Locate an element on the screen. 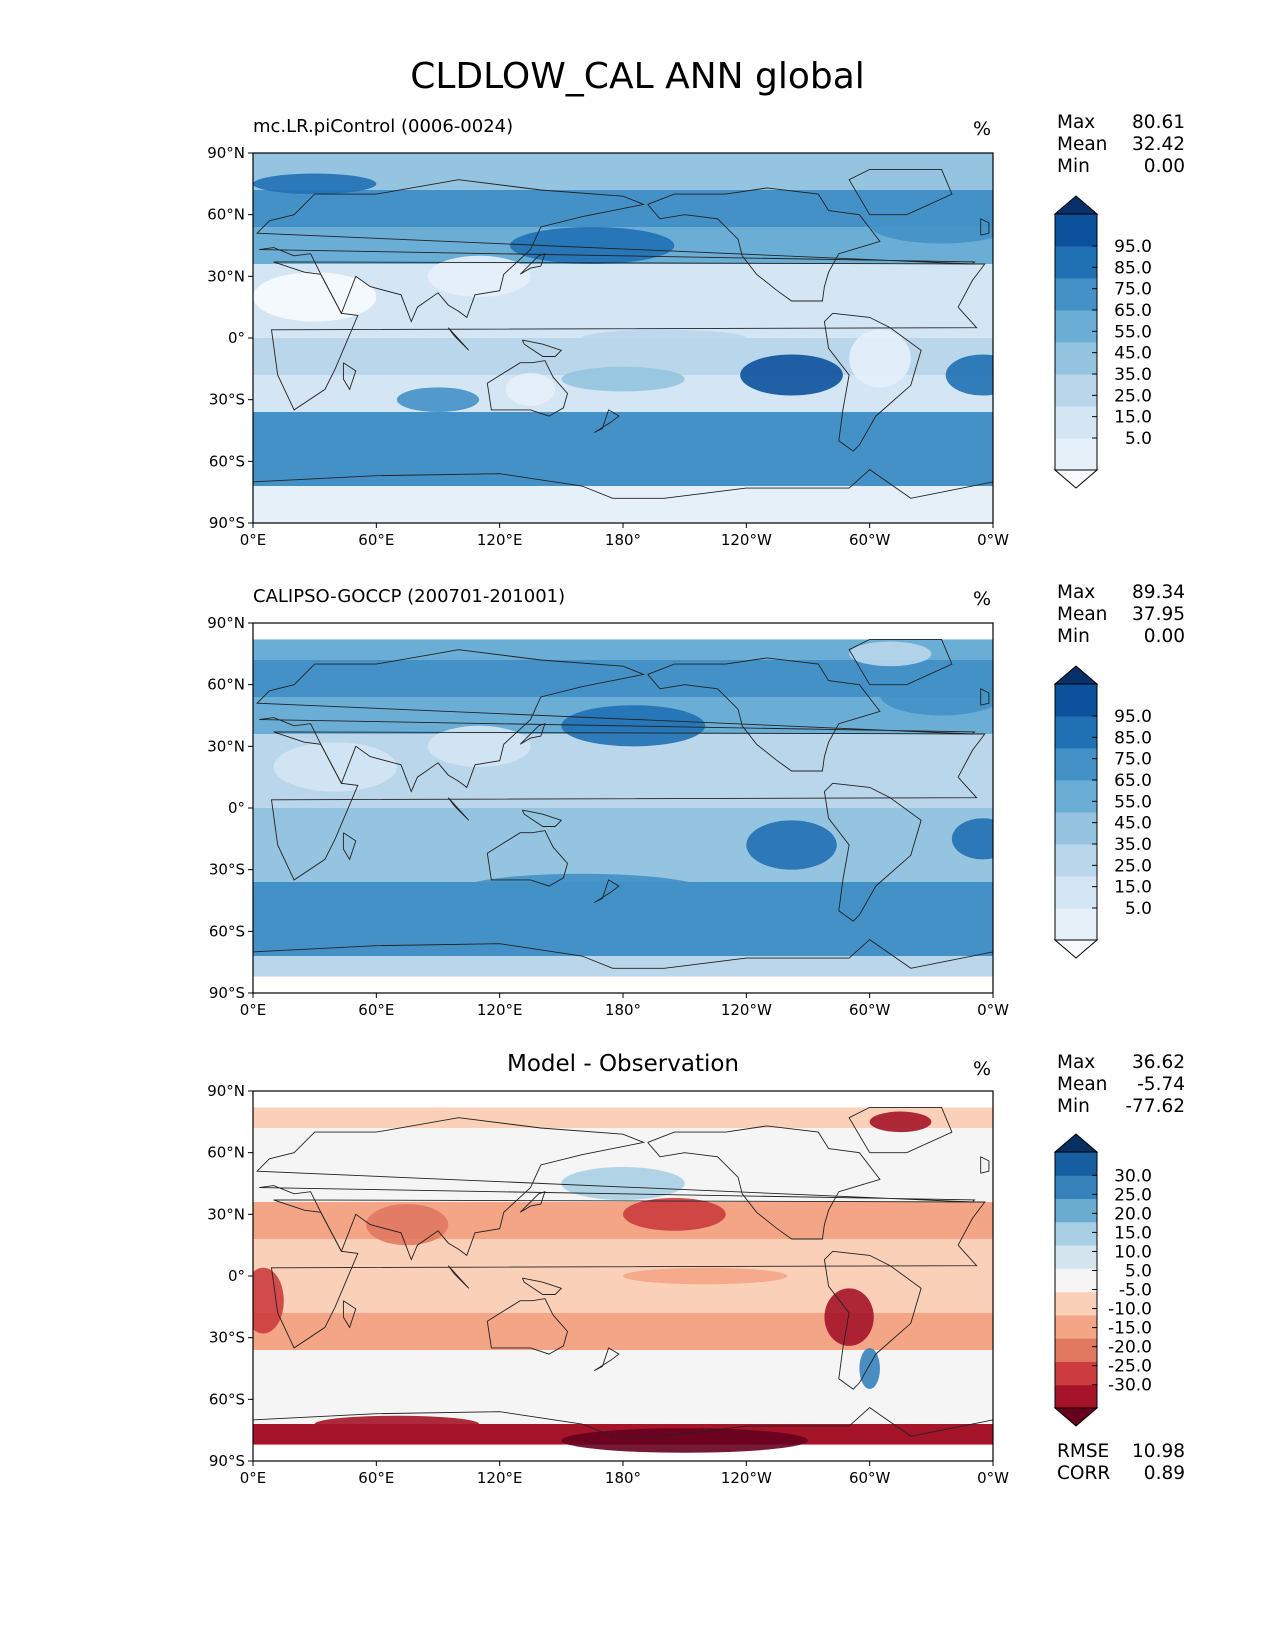 The width and height of the screenshot is (1275, 1650). x-tick-label: 120°W is located at coordinates (746, 540).